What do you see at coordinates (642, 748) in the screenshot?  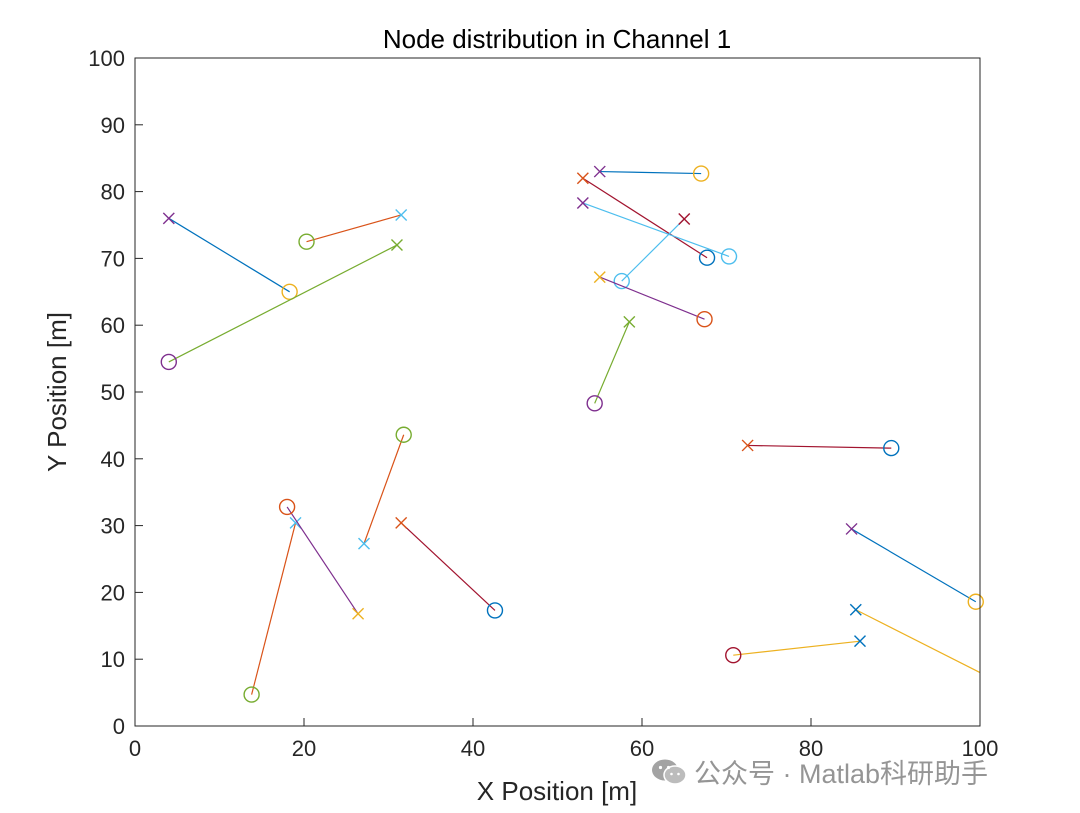 I see `x-tick-label: 60` at bounding box center [642, 748].